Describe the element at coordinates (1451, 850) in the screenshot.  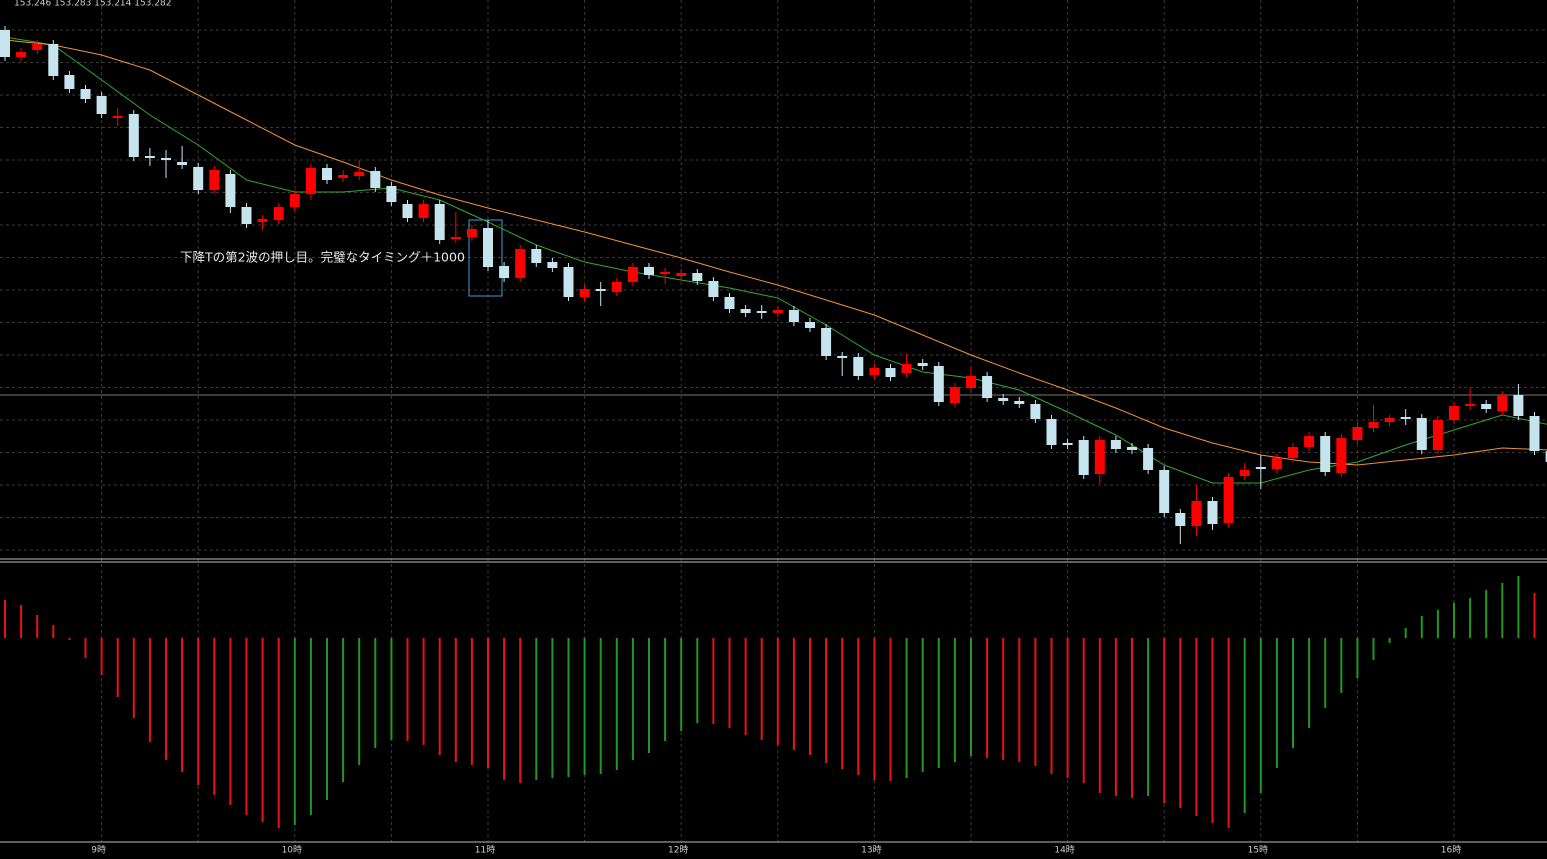
I see `x-tick-label: 16時` at that location.